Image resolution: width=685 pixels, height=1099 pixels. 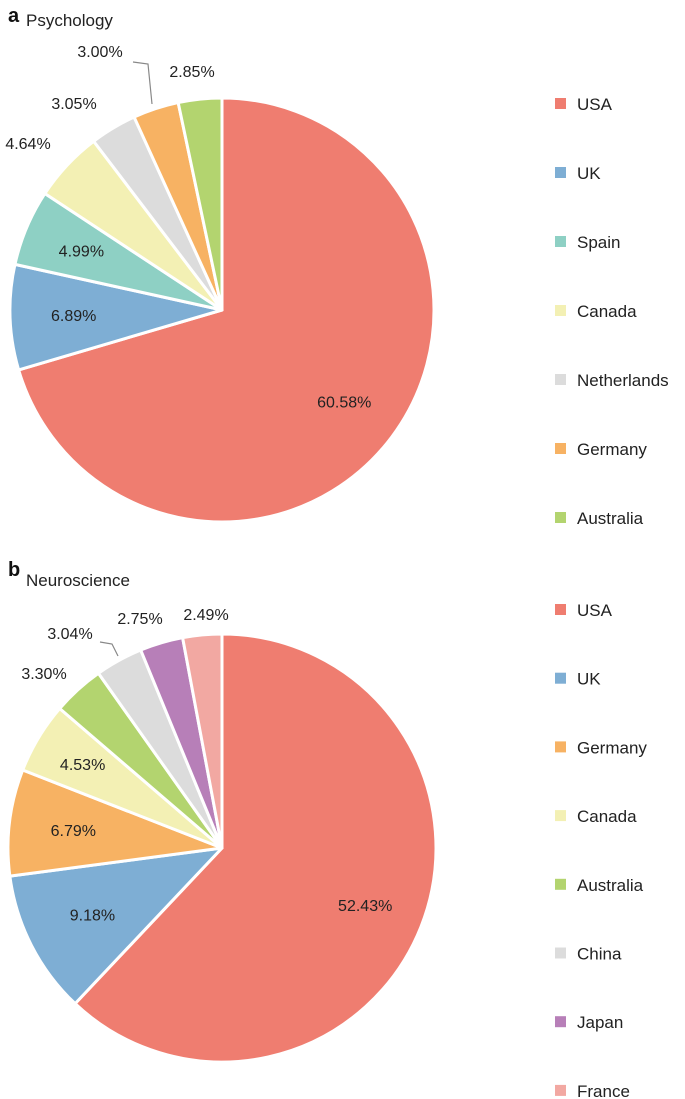 I want to click on legend-label: Spain, so click(x=598, y=242).